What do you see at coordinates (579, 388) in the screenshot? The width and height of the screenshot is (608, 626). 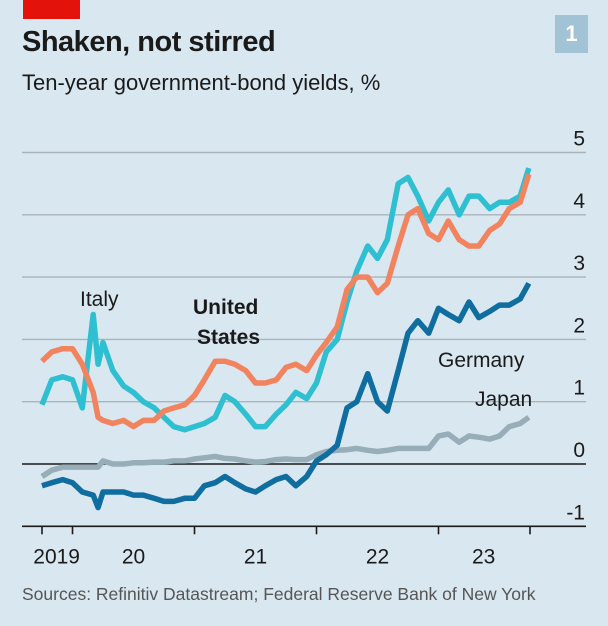 I see `y-tick-label: 1` at bounding box center [579, 388].